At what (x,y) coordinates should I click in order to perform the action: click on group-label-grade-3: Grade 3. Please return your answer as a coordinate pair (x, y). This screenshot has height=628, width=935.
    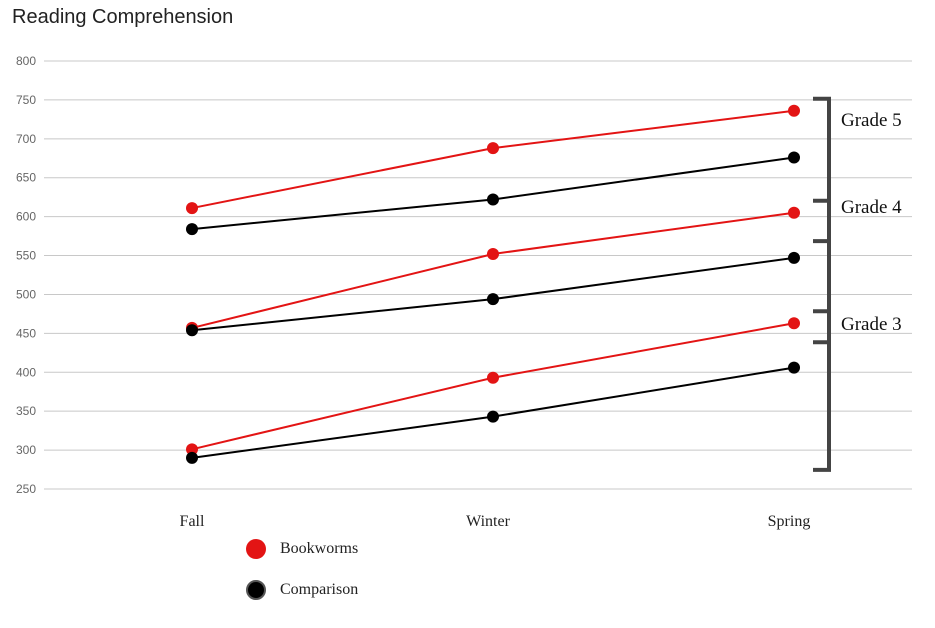
    Looking at the image, I should click on (871, 324).